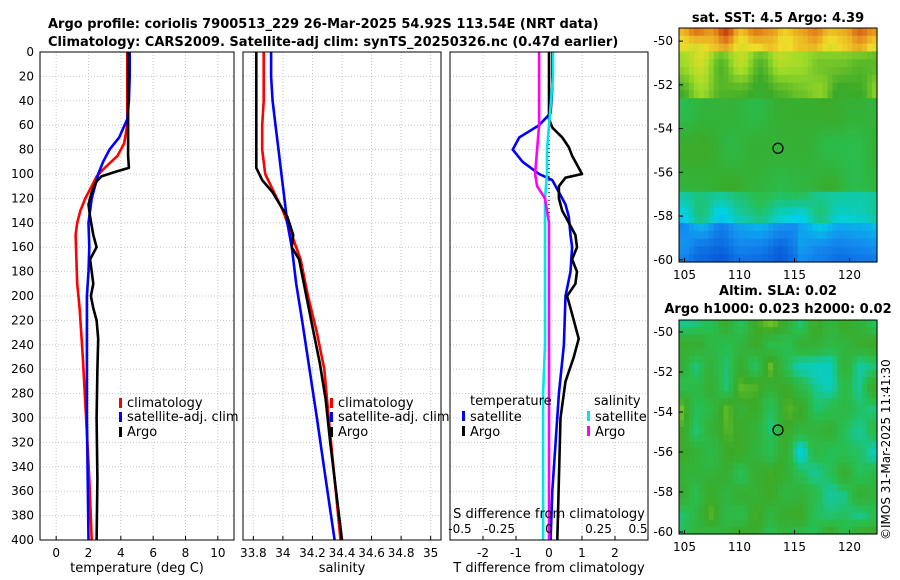 The width and height of the screenshot is (900, 580). What do you see at coordinates (26, 101) in the screenshot?
I see `y-tick-label: 40` at bounding box center [26, 101].